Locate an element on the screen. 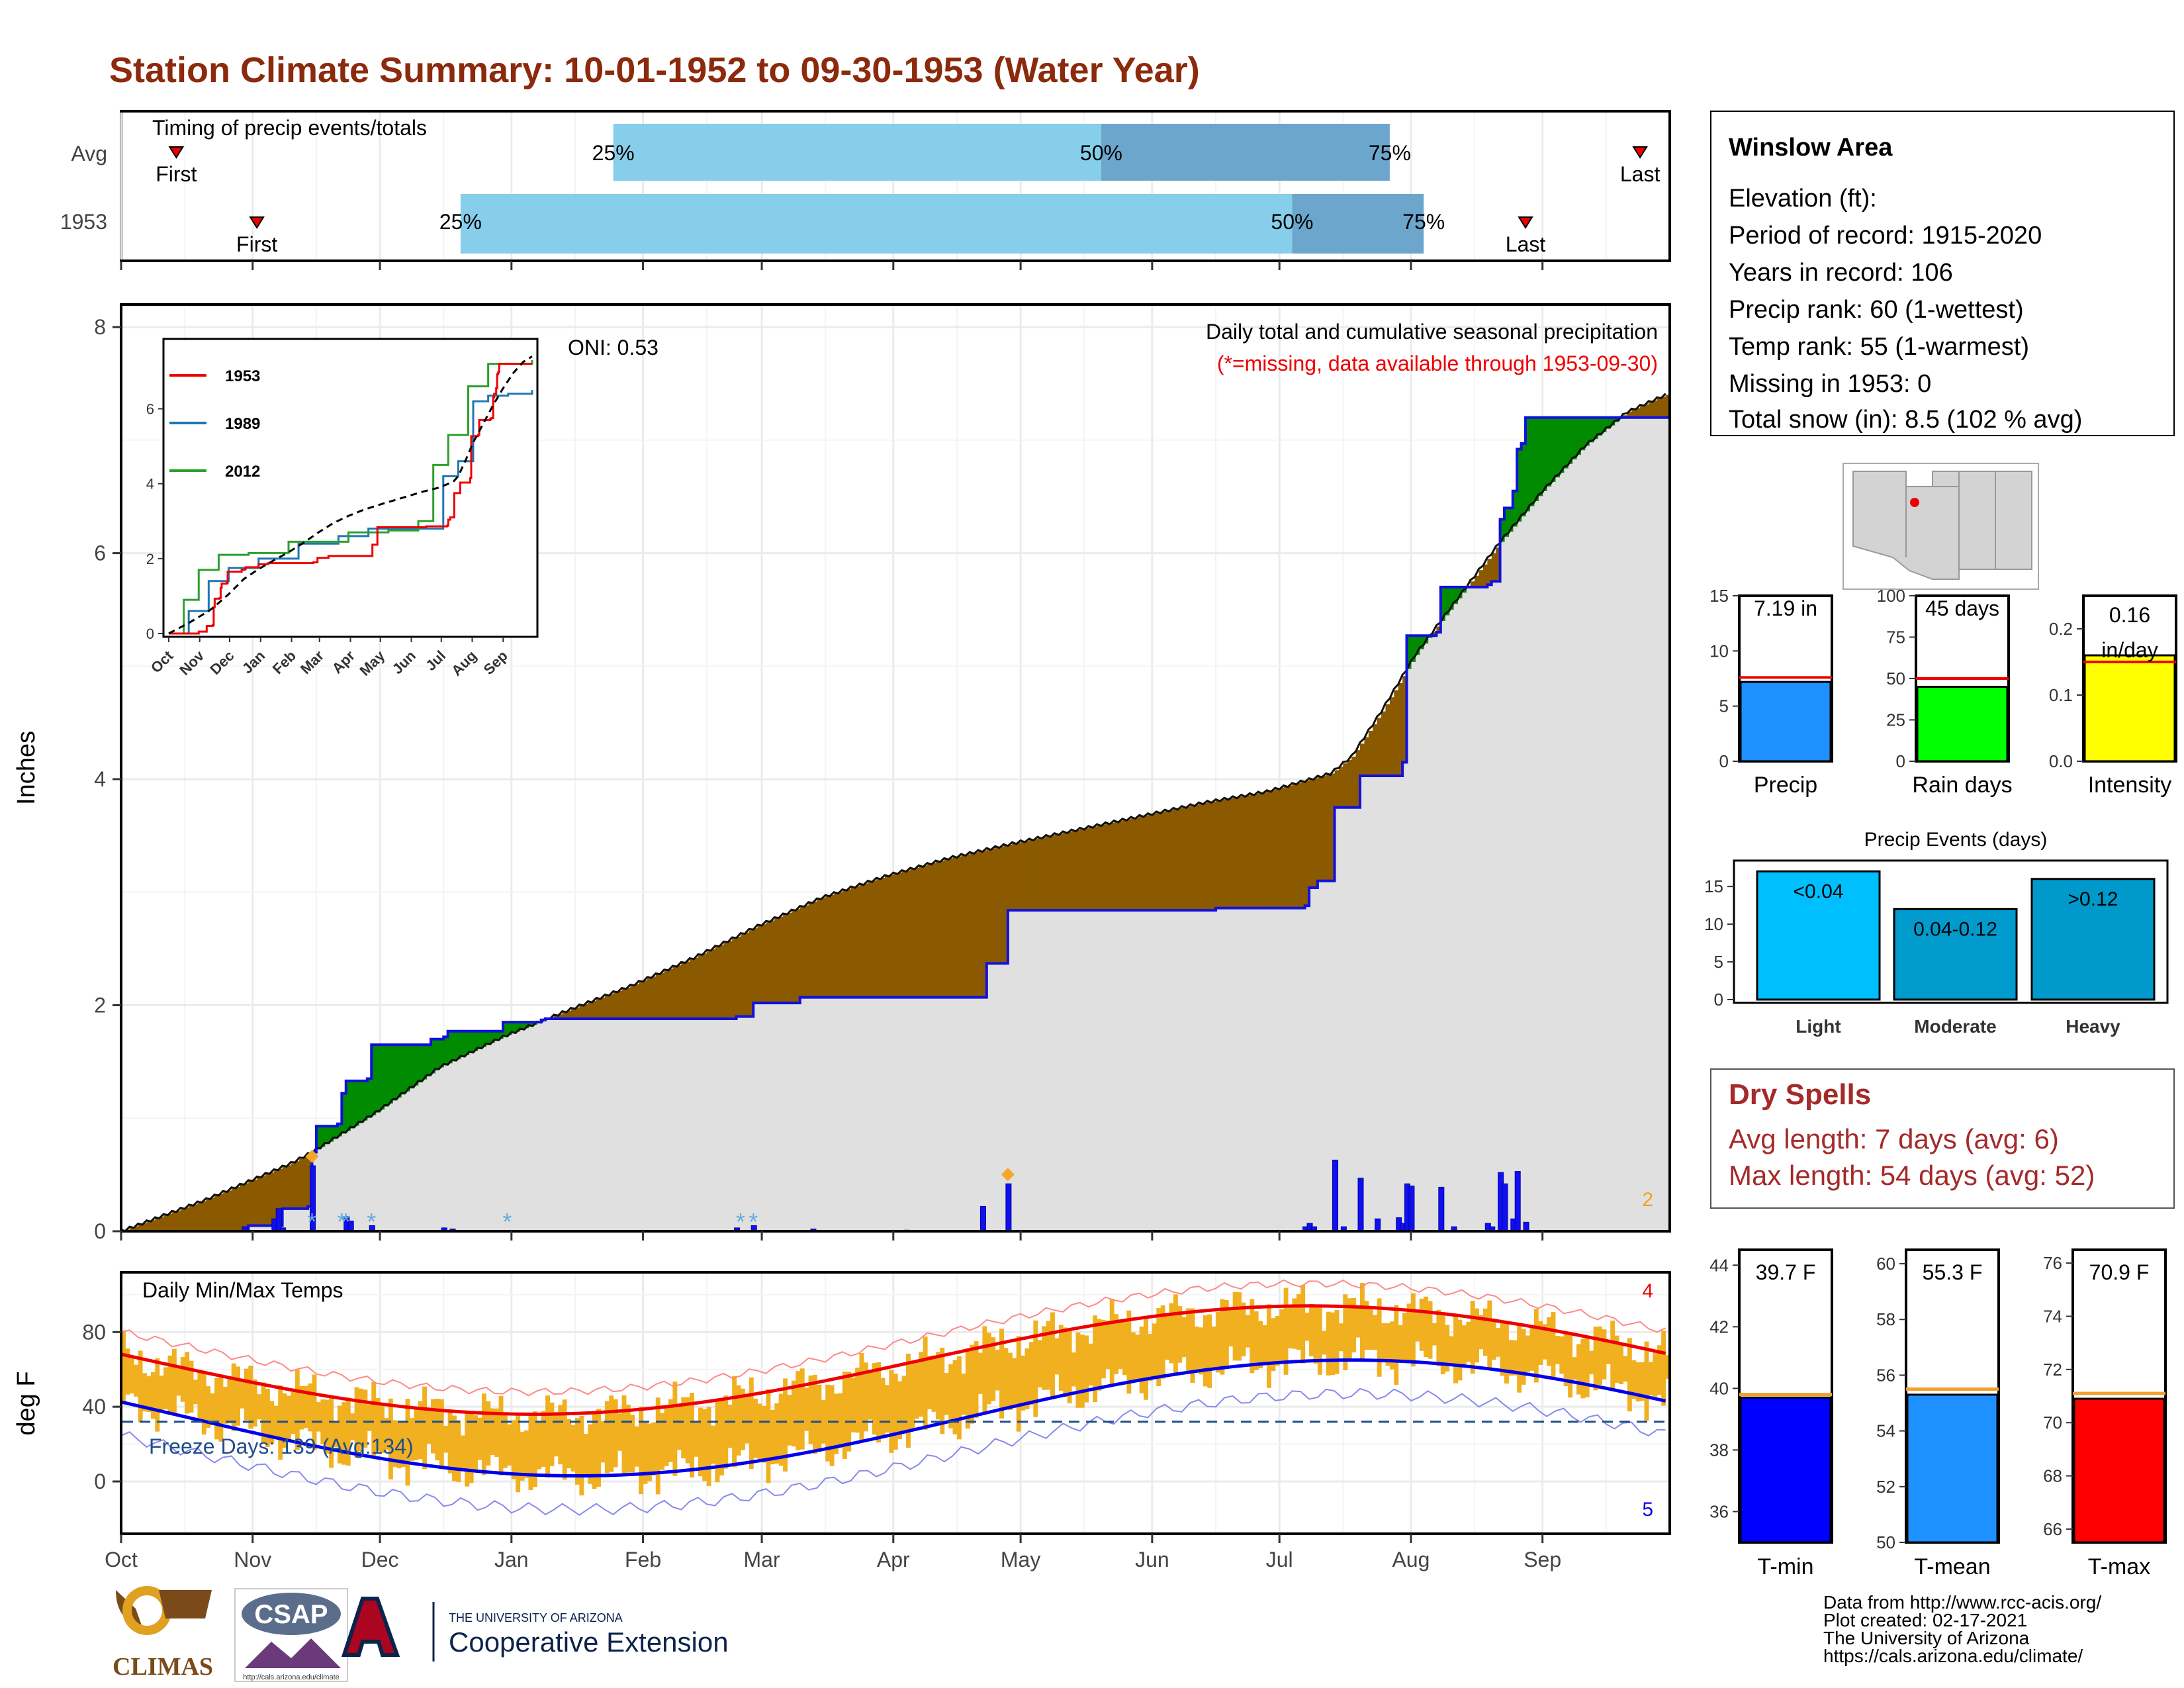 The height and width of the screenshot is (1688, 2184). x-tick-label-mar: Mar is located at coordinates (762, 1559).